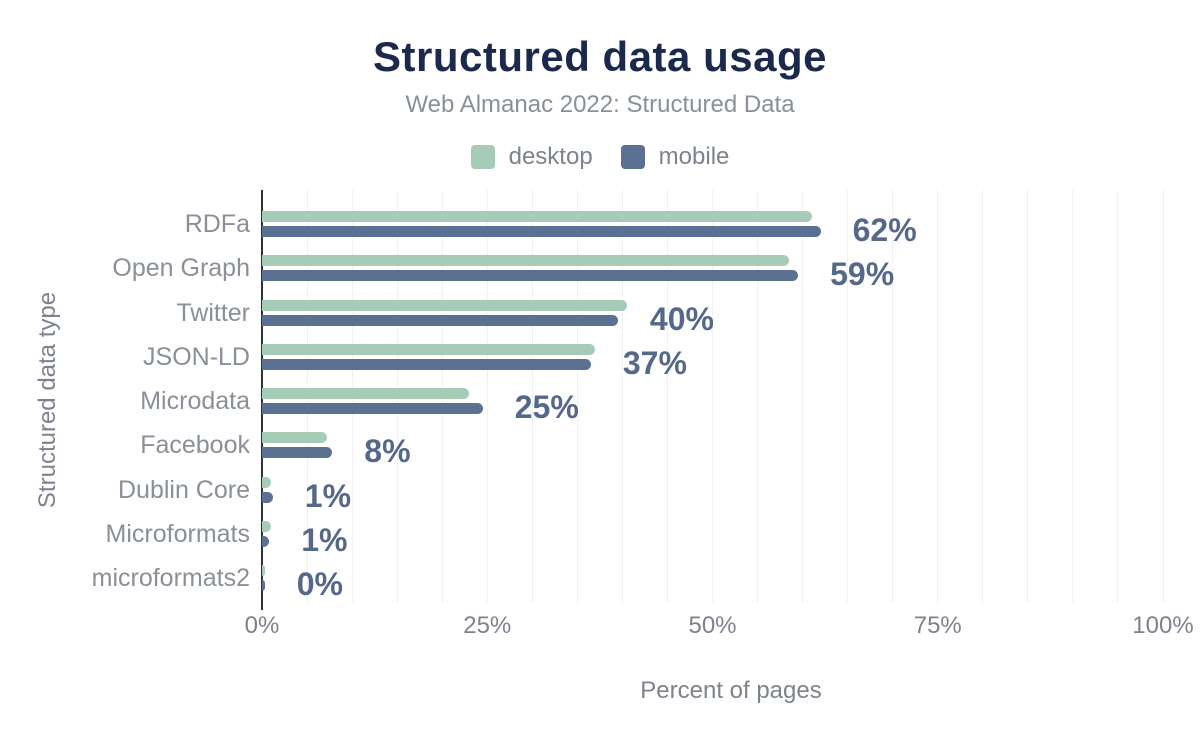  What do you see at coordinates (170, 578) in the screenshot?
I see `category-label: microformats2` at bounding box center [170, 578].